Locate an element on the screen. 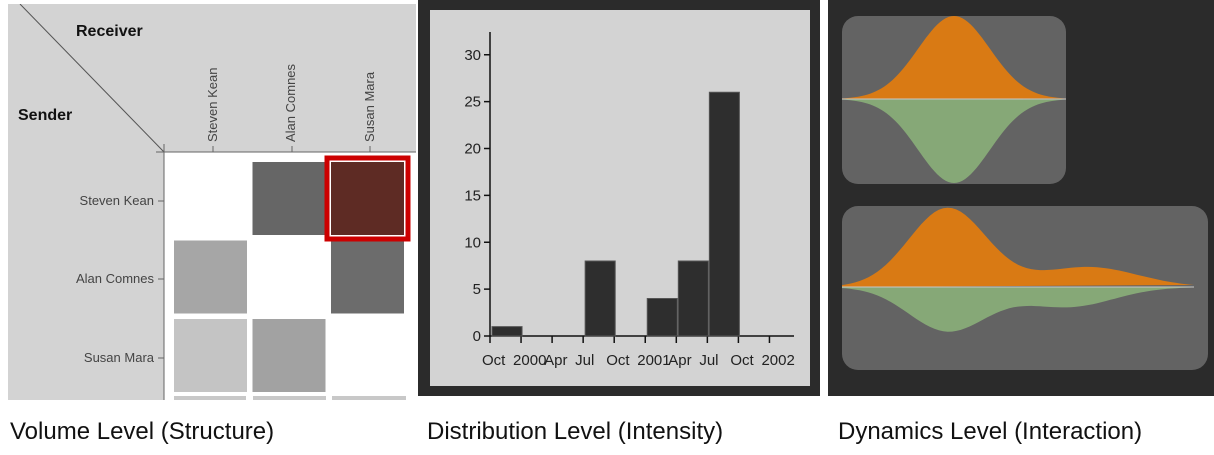 This screenshot has width=1214, height=455. y-tick-label: 10 is located at coordinates (472, 242).